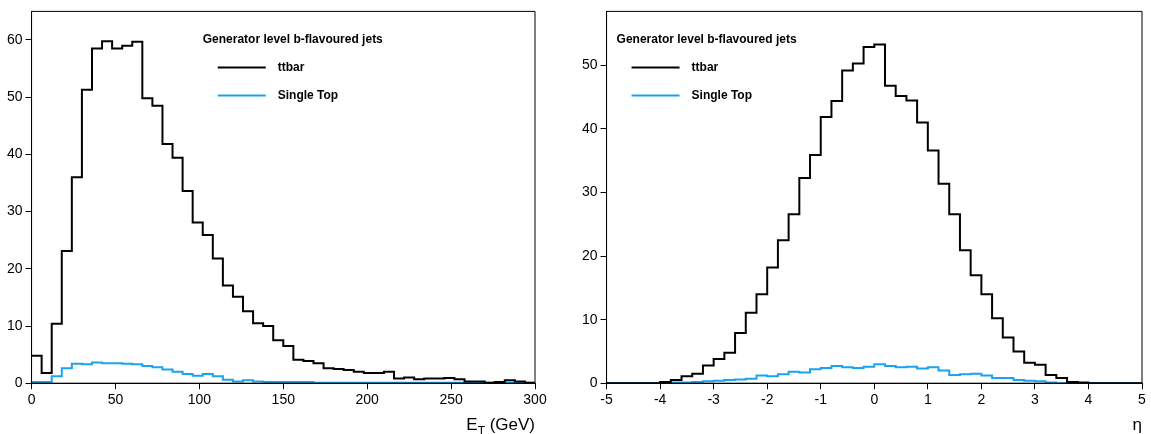 This screenshot has height=434, width=1151. What do you see at coordinates (767, 399) in the screenshot?
I see `x-tick-label: -2` at bounding box center [767, 399].